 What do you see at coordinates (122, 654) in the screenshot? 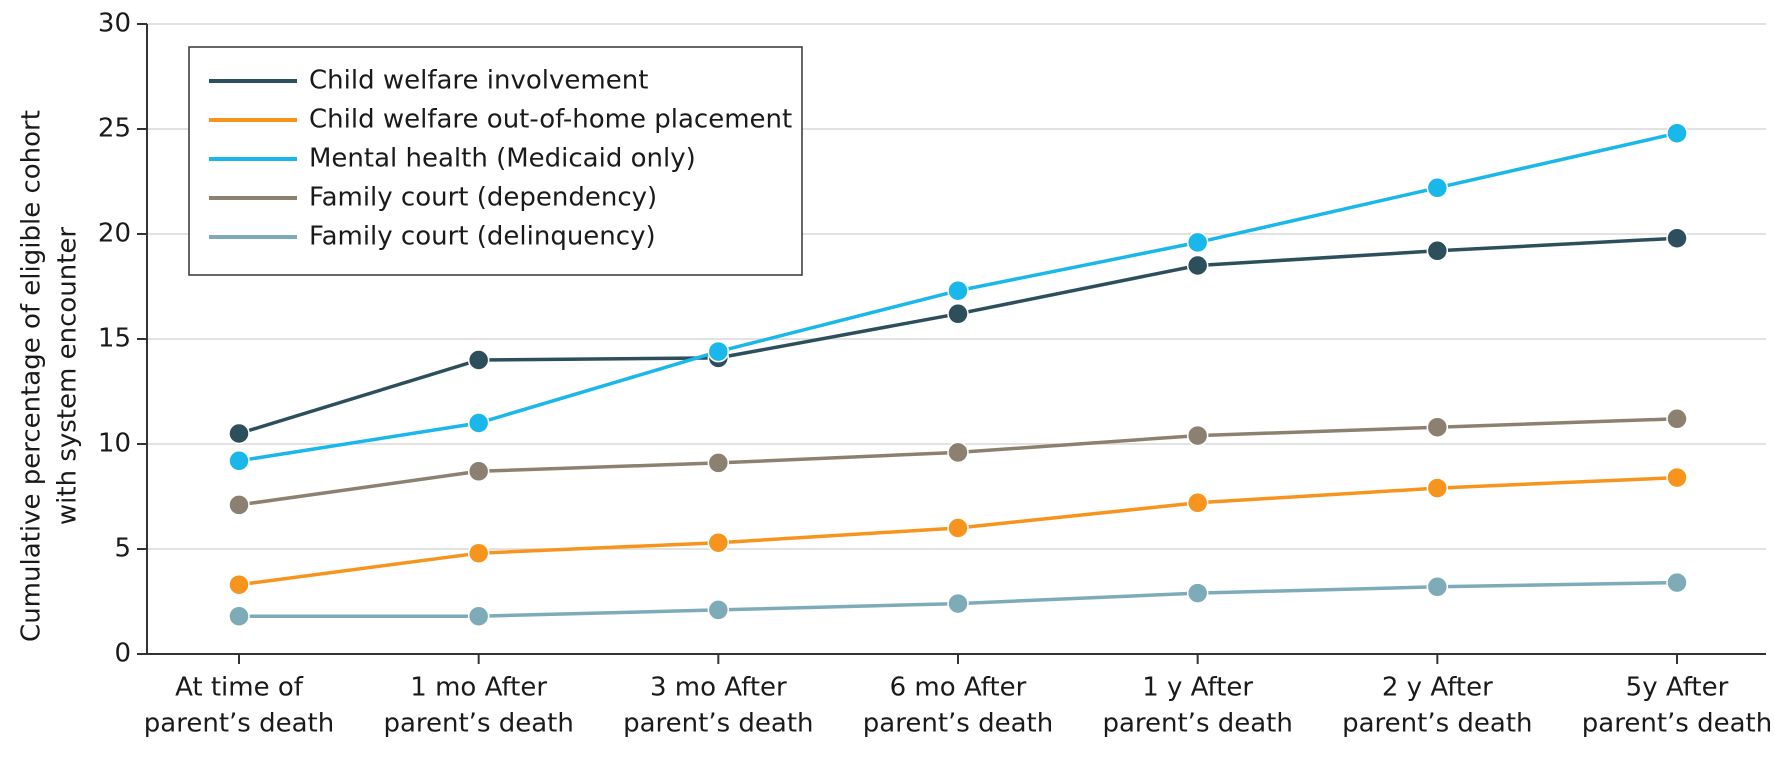
I see `y-tick-label: 0` at bounding box center [122, 654].